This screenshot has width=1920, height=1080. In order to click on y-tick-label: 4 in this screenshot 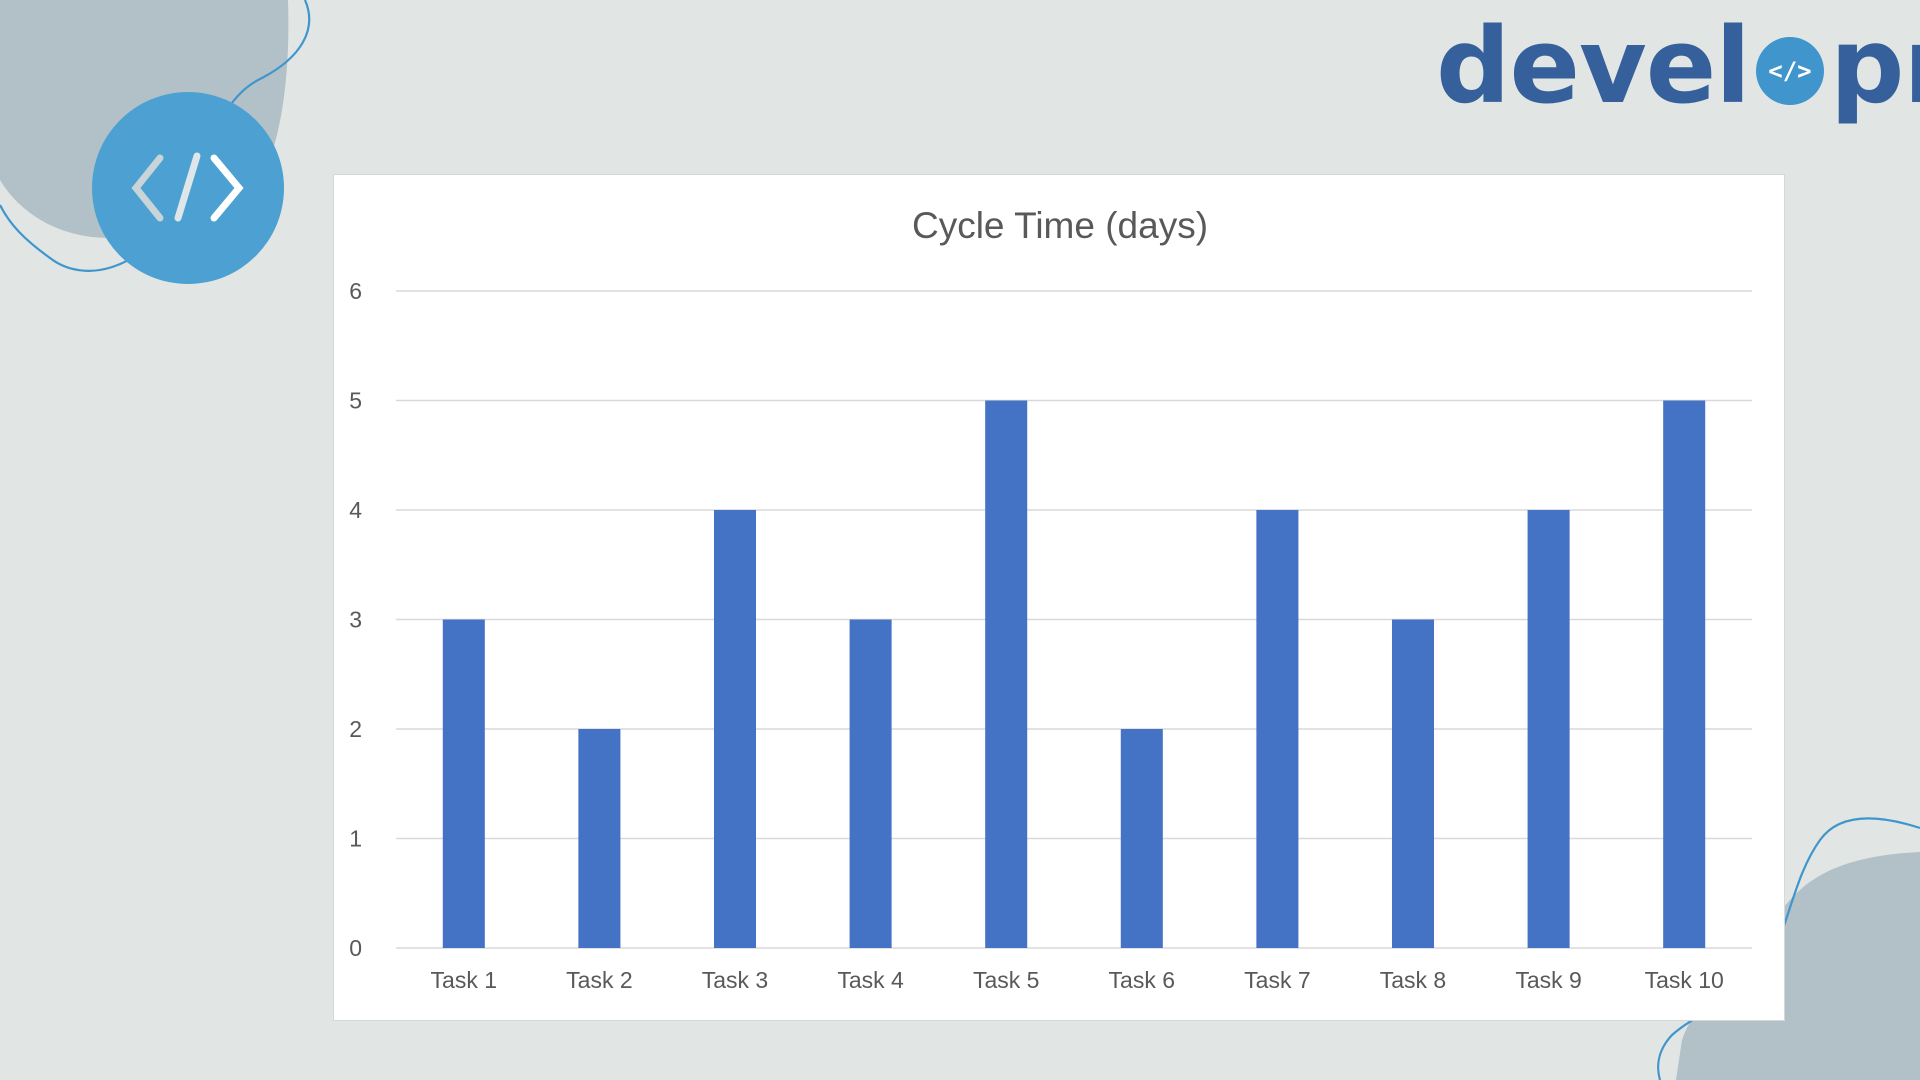, I will do `click(355, 510)`.